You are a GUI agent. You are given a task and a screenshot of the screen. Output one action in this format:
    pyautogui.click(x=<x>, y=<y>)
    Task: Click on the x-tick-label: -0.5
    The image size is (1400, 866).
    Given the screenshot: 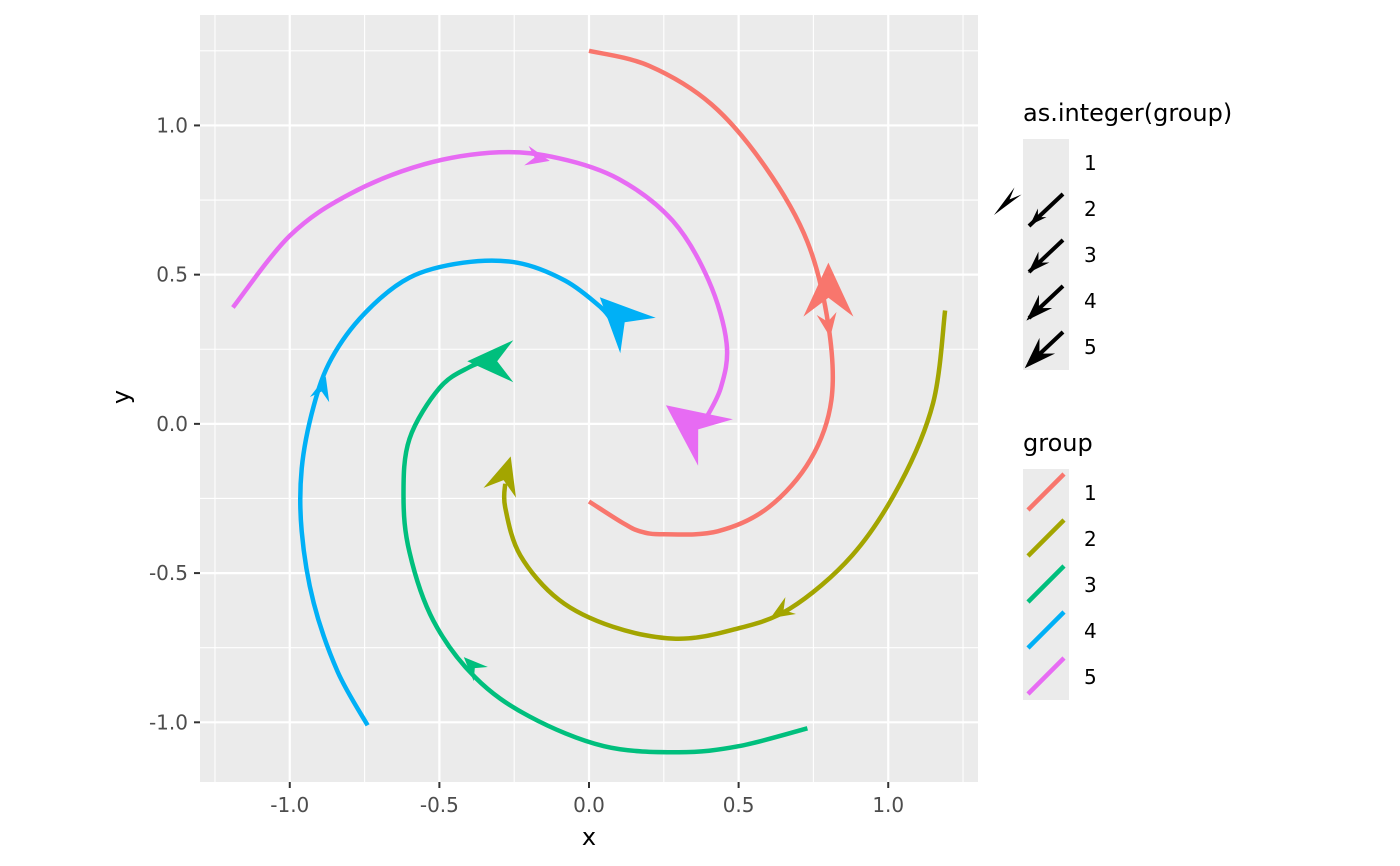 What is the action you would take?
    pyautogui.click(x=439, y=805)
    